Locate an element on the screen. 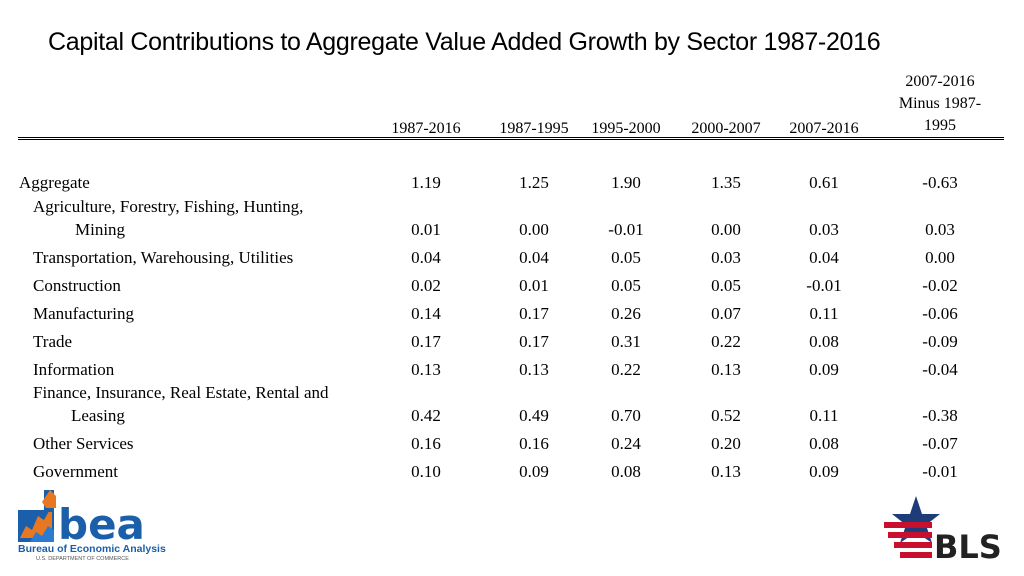 This screenshot has height=576, width=1024. table-cell: -0.07 is located at coordinates (940, 443).